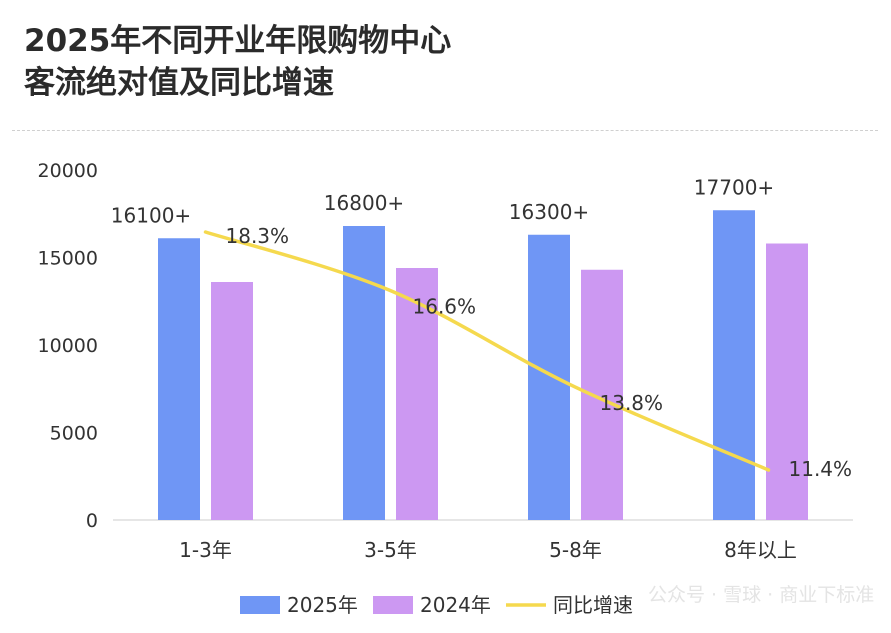 Image resolution: width=891 pixels, height=633 pixels. Describe the element at coordinates (593, 605) in the screenshot. I see `legend-label-growth: 同比增速` at that location.